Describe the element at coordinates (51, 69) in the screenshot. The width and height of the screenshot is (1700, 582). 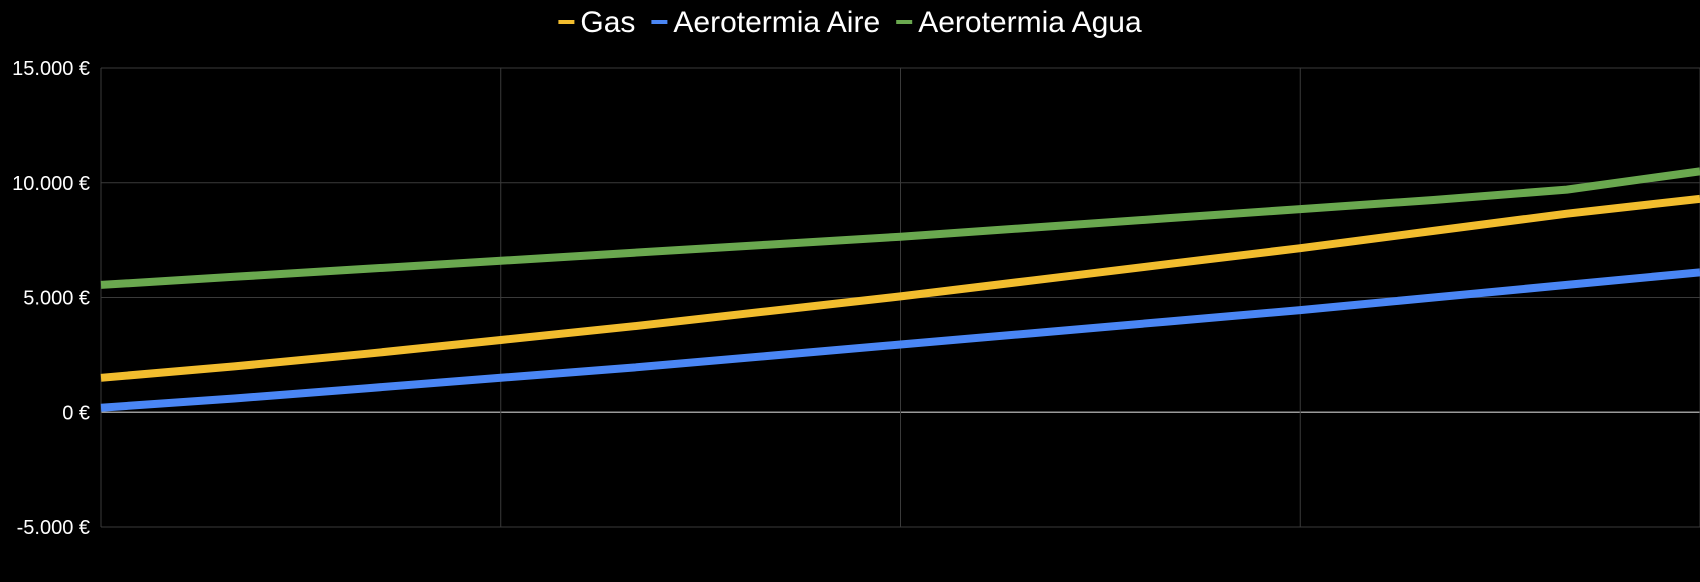
I see `y-tick-label: 15.000 €` at that location.